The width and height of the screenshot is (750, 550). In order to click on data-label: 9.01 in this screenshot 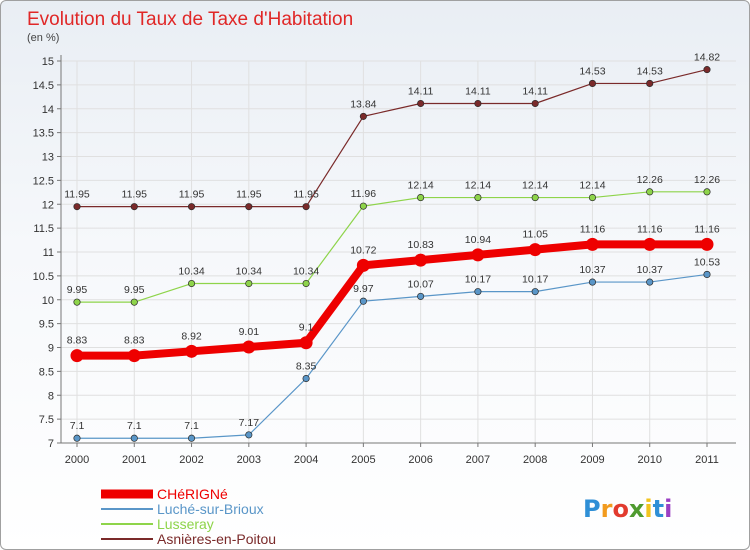, I will do `click(249, 332)`.